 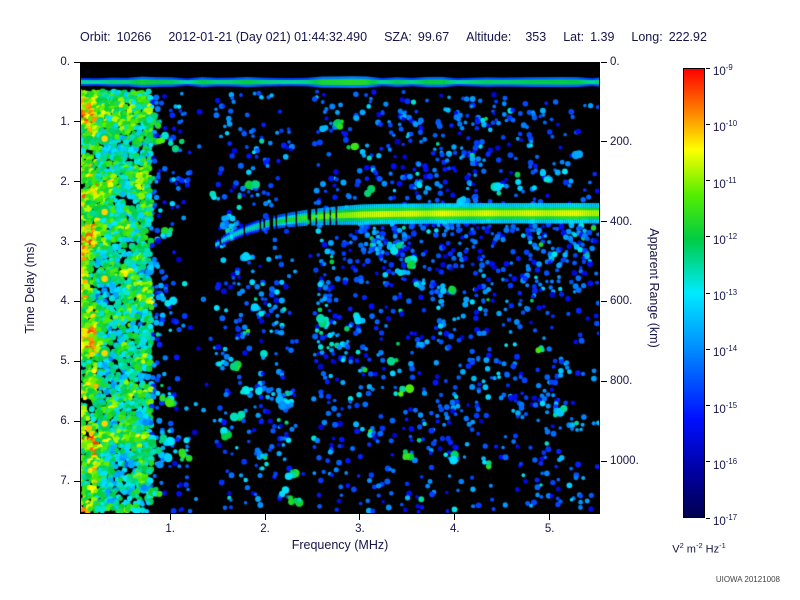 I want to click on colorbar-tick-label: 10-17, so click(x=725, y=520).